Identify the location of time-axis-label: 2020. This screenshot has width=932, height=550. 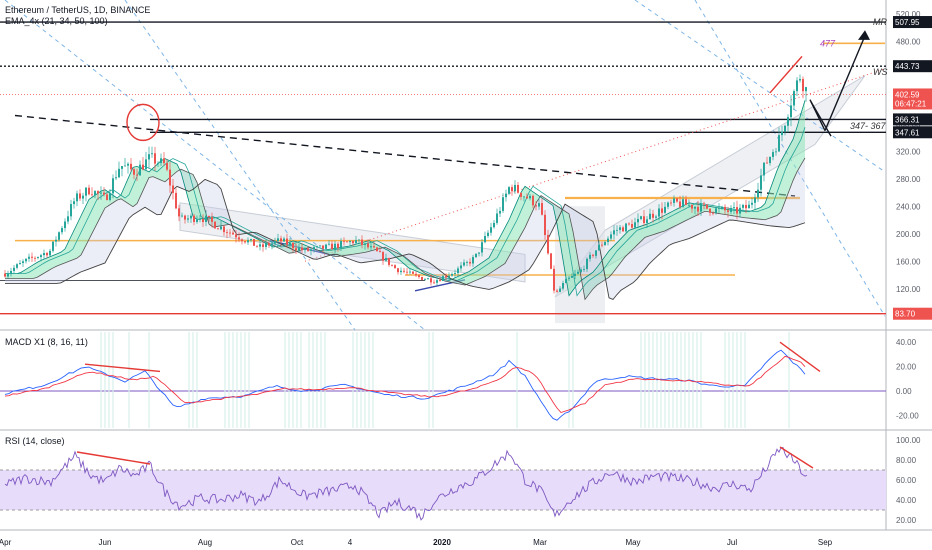
(442, 542).